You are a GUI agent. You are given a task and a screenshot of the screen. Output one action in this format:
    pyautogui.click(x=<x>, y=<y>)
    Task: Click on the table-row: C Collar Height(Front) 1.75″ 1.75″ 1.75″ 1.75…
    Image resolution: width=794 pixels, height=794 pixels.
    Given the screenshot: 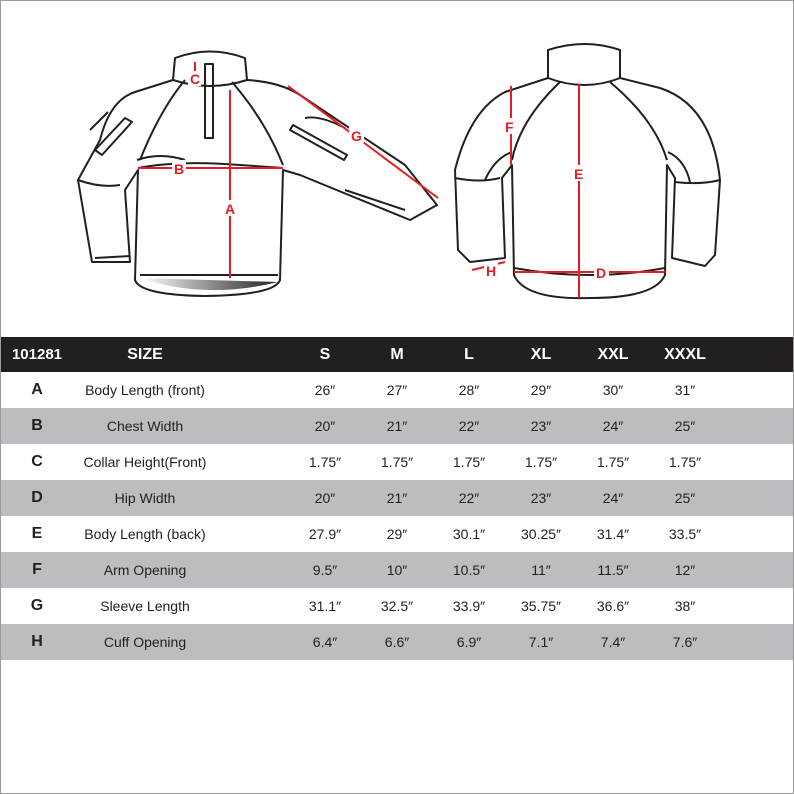 What is the action you would take?
    pyautogui.click(x=397, y=462)
    